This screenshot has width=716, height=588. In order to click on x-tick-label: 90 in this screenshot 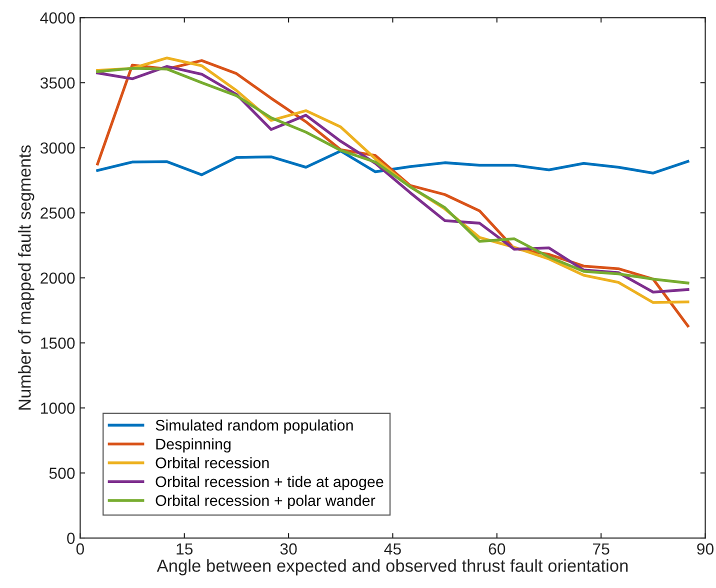, I will do `click(705, 549)`.